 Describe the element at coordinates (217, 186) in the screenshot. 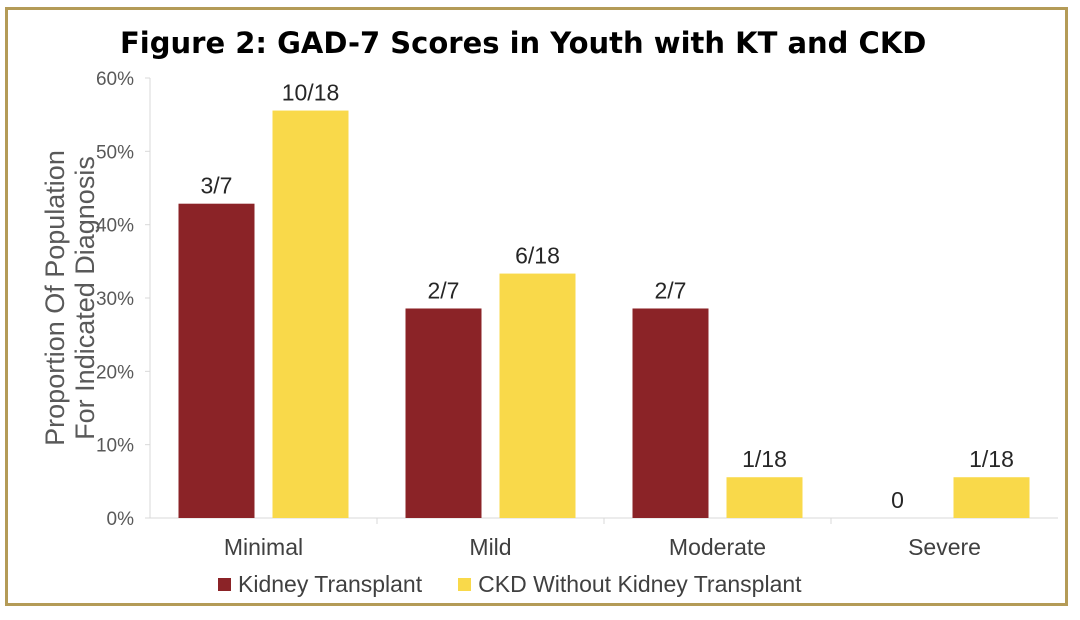

I see `data-label: 3/7` at that location.